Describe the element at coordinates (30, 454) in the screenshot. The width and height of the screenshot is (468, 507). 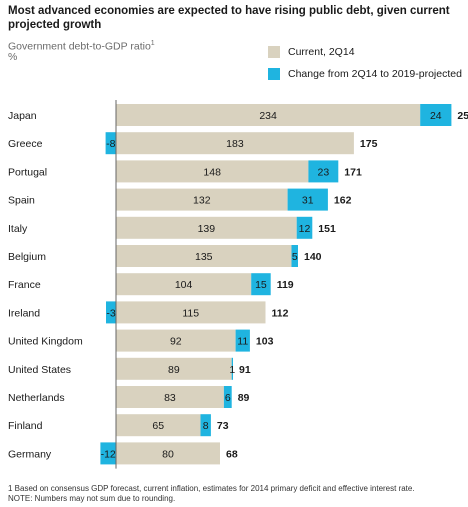
I see `category-label: Germany` at that location.